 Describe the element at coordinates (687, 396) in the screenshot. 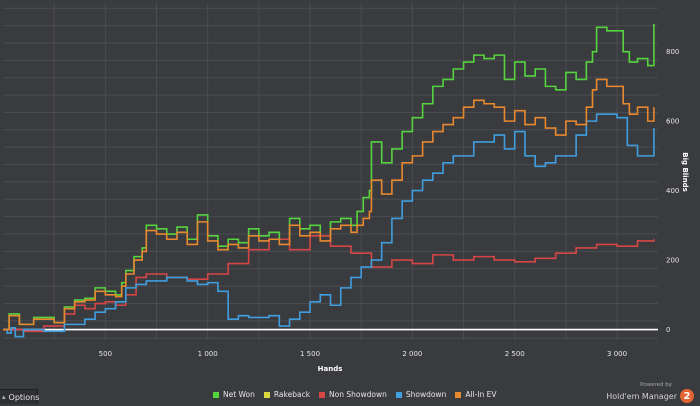

I see `brand-logo-icon: 2` at that location.